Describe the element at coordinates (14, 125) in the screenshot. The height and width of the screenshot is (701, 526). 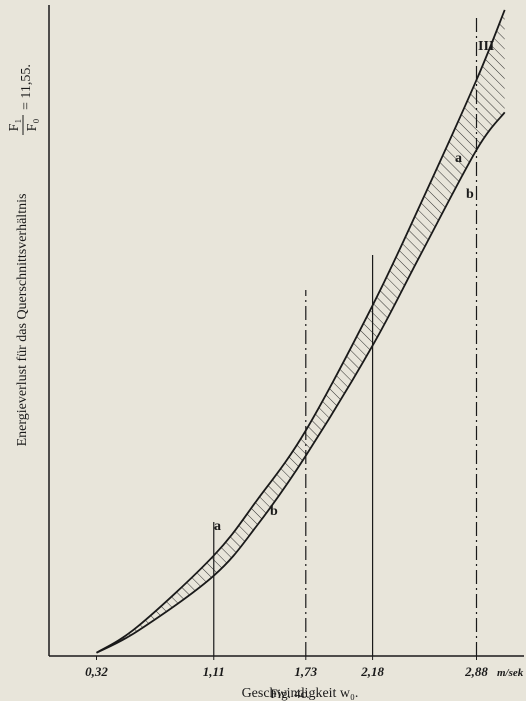
I see `y-label-numerator: F₁` at that location.